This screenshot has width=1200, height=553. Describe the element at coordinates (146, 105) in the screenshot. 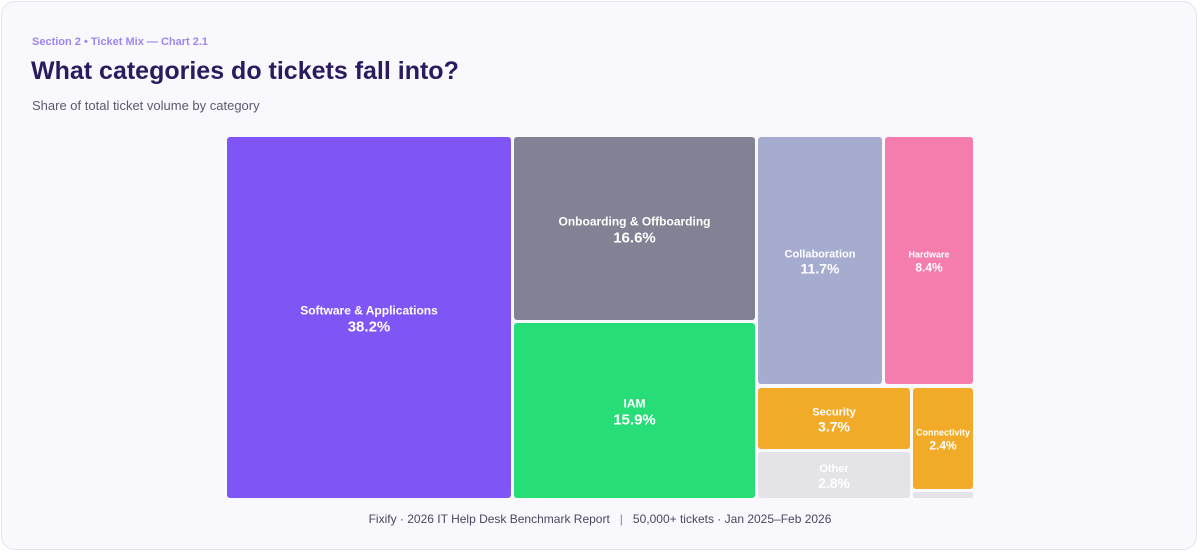

I see `chart-subtitle: Share of total ticket volume by category` at that location.